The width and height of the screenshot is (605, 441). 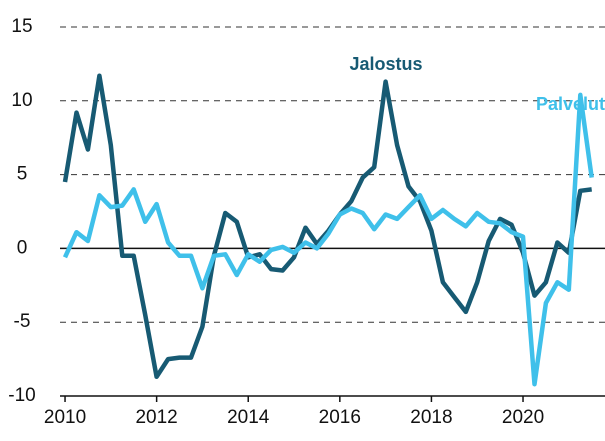 I want to click on y-tick-label: -5, so click(x=22, y=321).